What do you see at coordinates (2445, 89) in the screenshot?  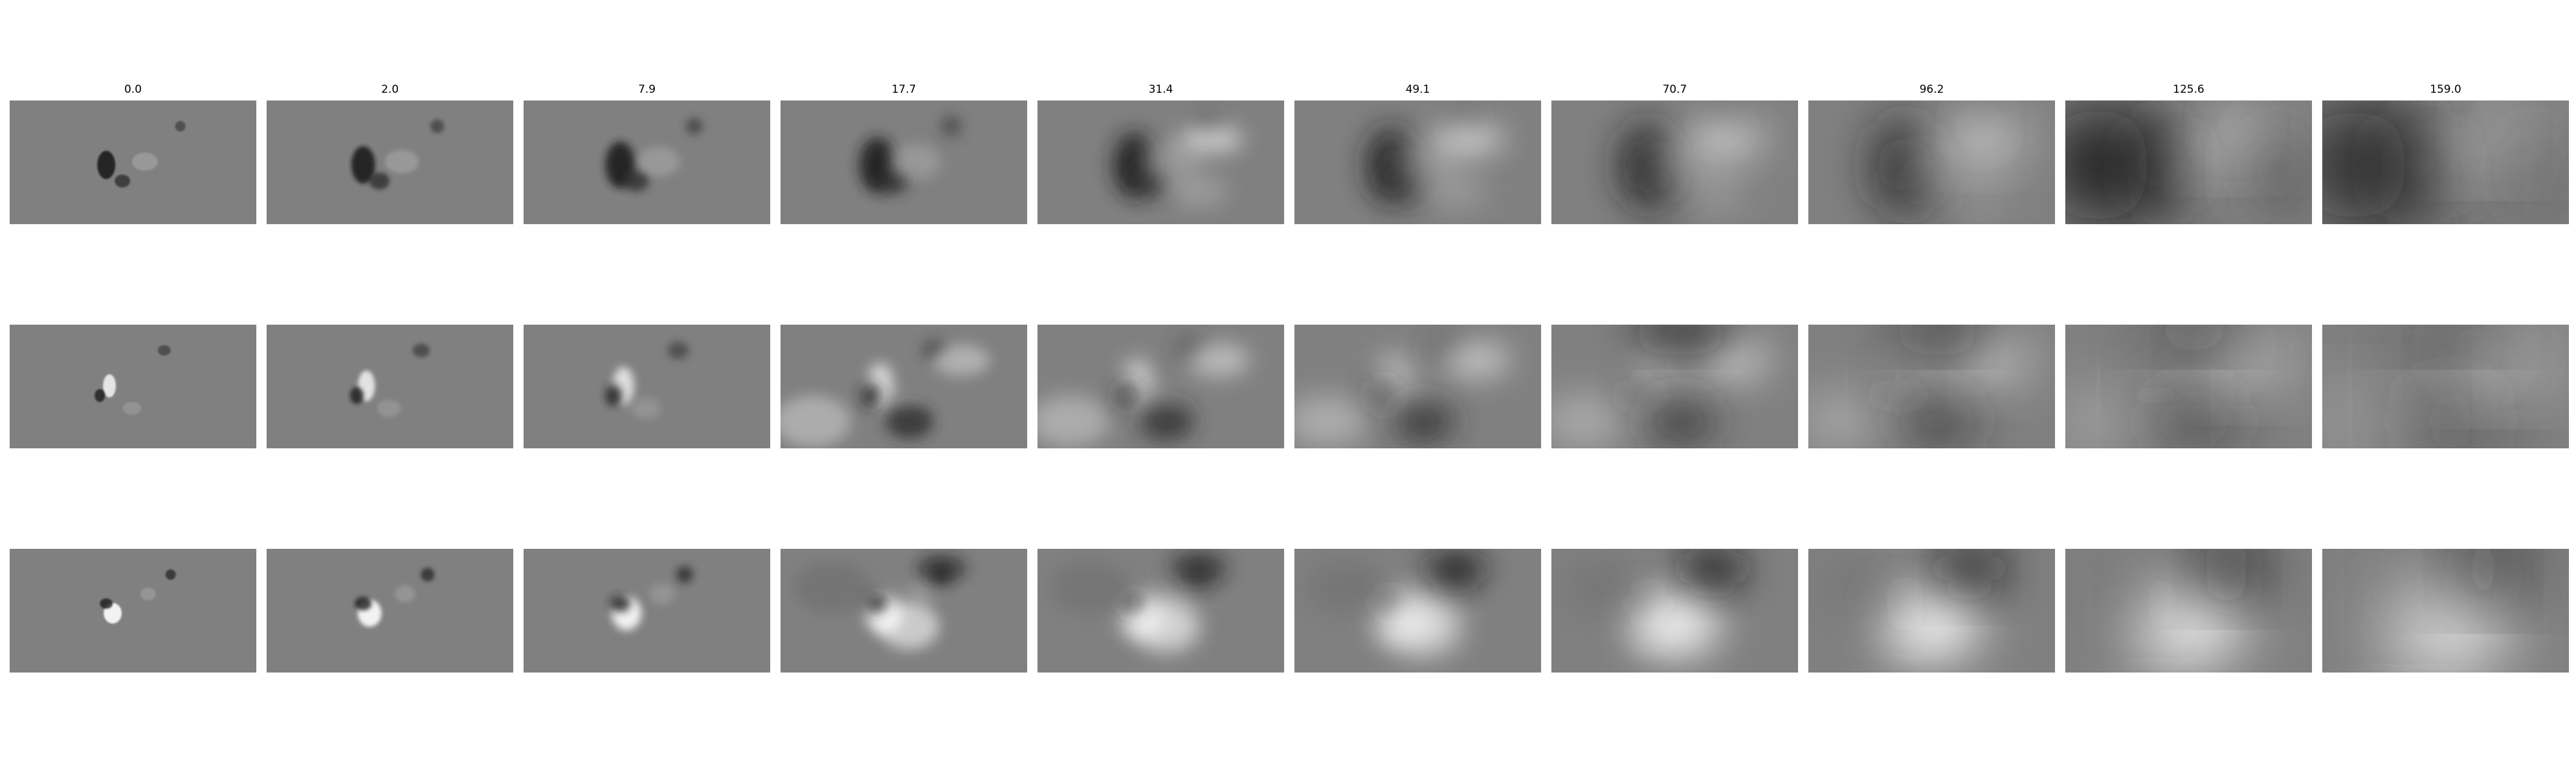 I see `column-title: 159.0` at bounding box center [2445, 89].